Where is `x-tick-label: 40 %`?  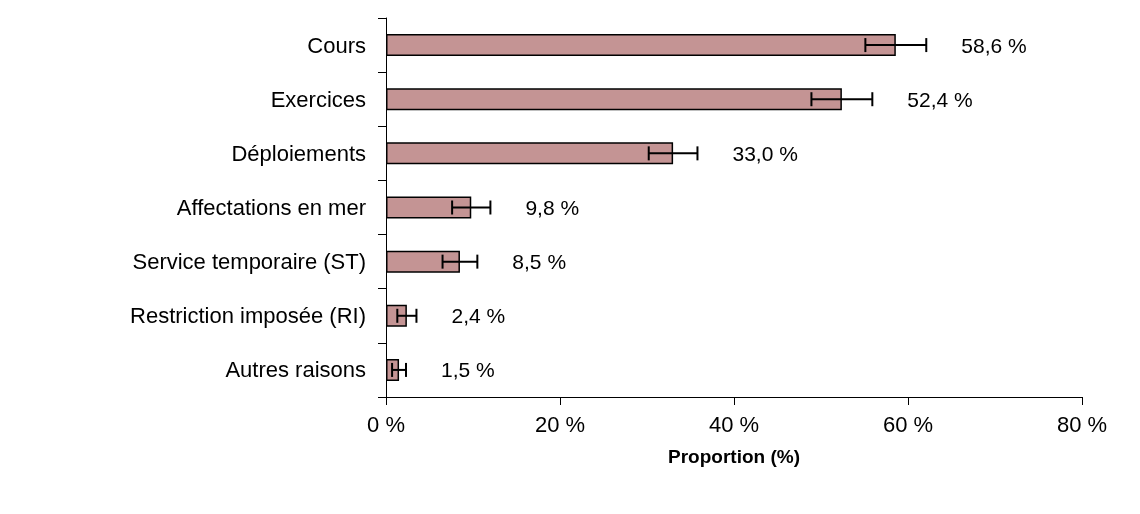
x-tick-label: 40 % is located at coordinates (734, 424).